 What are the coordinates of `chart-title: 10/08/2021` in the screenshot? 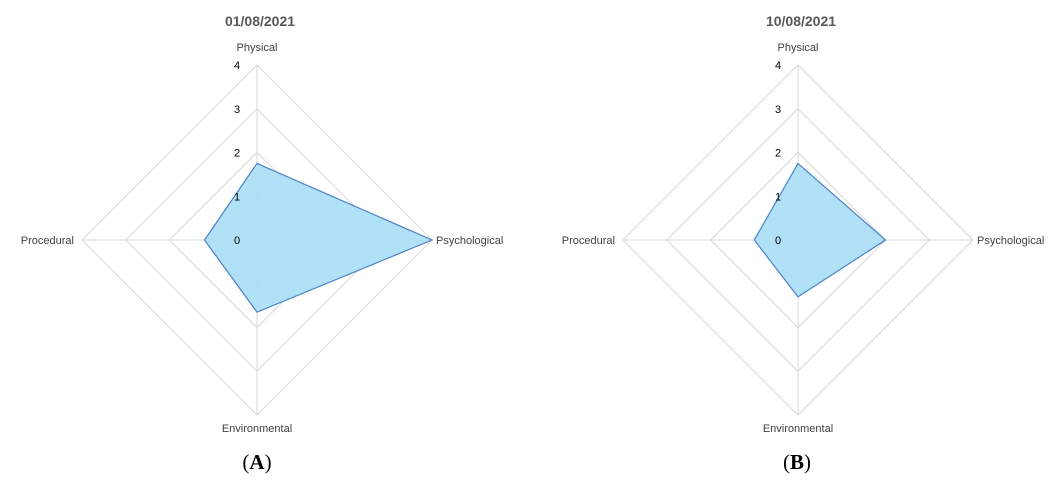 It's located at (801, 21).